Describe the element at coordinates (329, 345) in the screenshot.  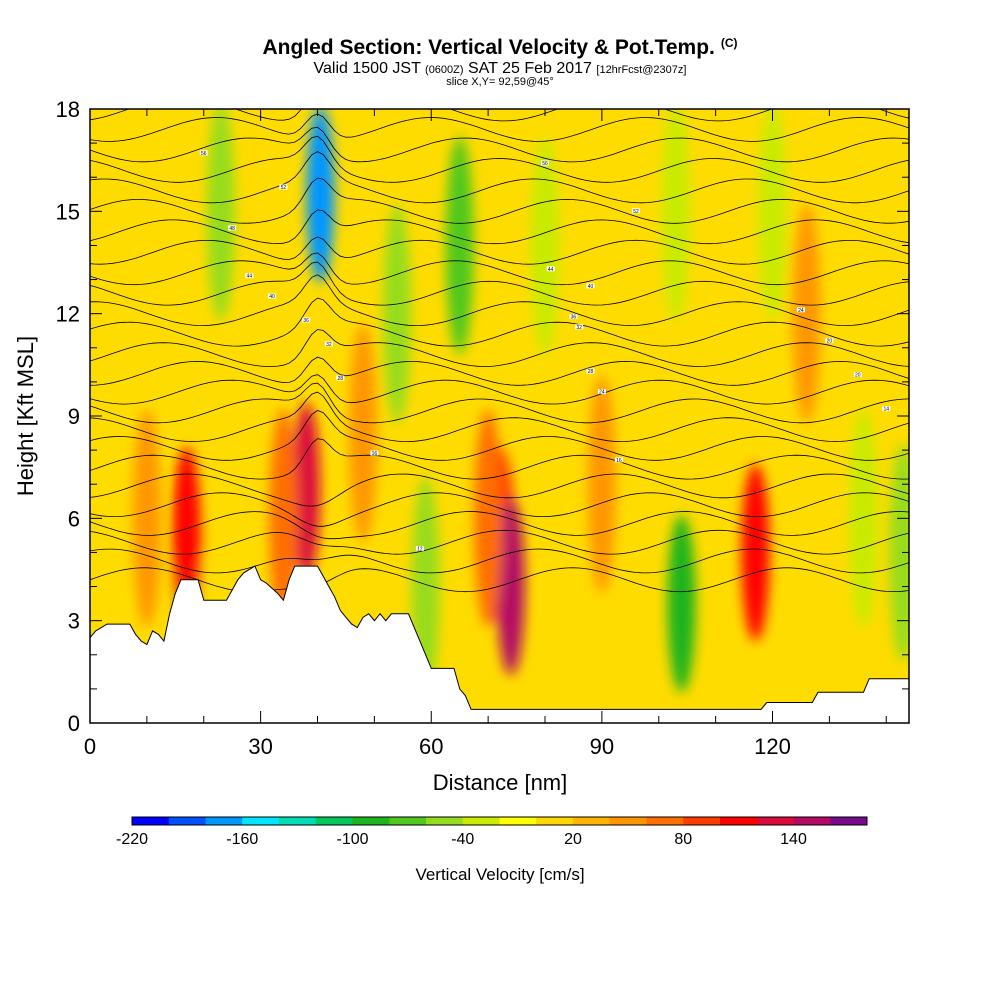
I see `contour-label-6: 32` at that location.